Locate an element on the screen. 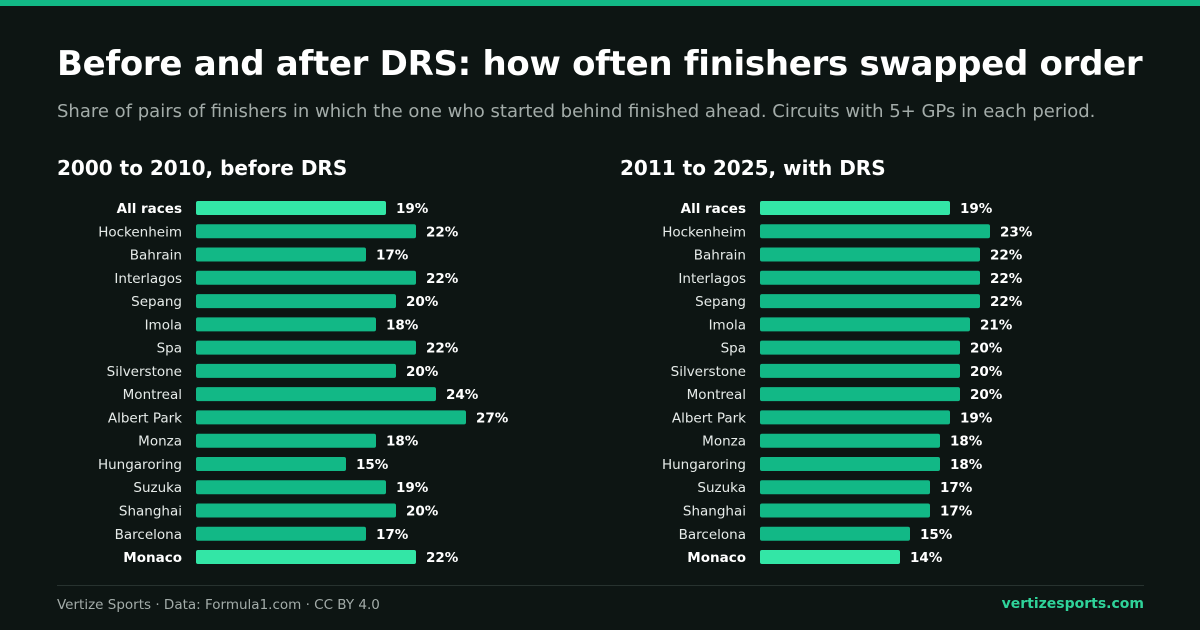 This screenshot has height=630, width=1200. value-label-imola: 21% is located at coordinates (996, 325).